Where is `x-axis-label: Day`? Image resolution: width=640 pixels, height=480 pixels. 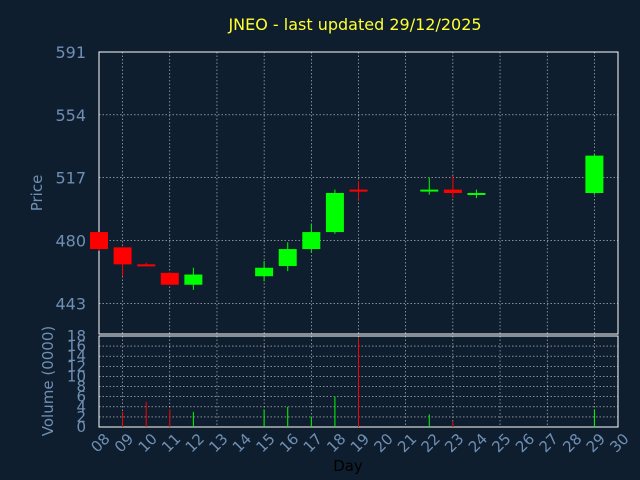 x-axis-label: Day is located at coordinates (348, 466).